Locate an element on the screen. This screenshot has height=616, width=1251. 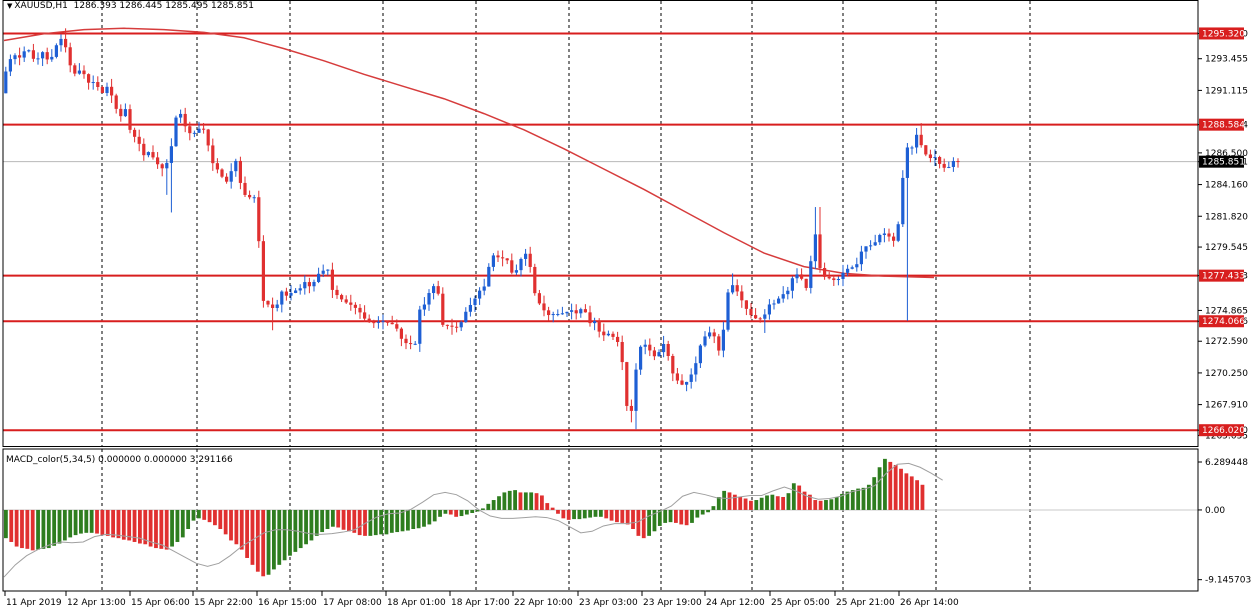
time-tick-label-4: 16 Apr 15:00 is located at coordinates (287, 603).